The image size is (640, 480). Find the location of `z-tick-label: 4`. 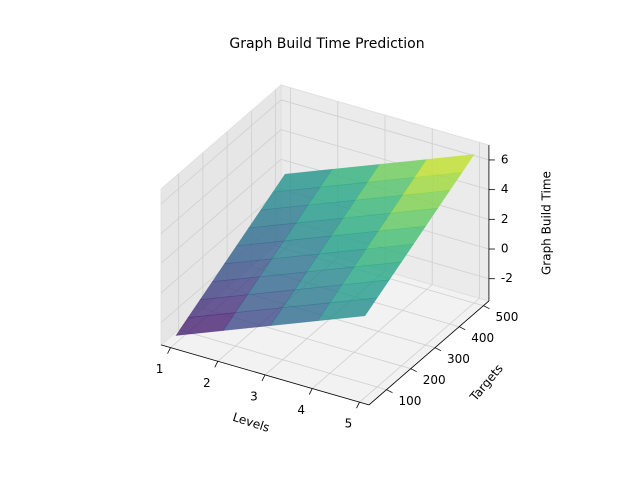

z-tick-label: 4 is located at coordinates (505, 189).